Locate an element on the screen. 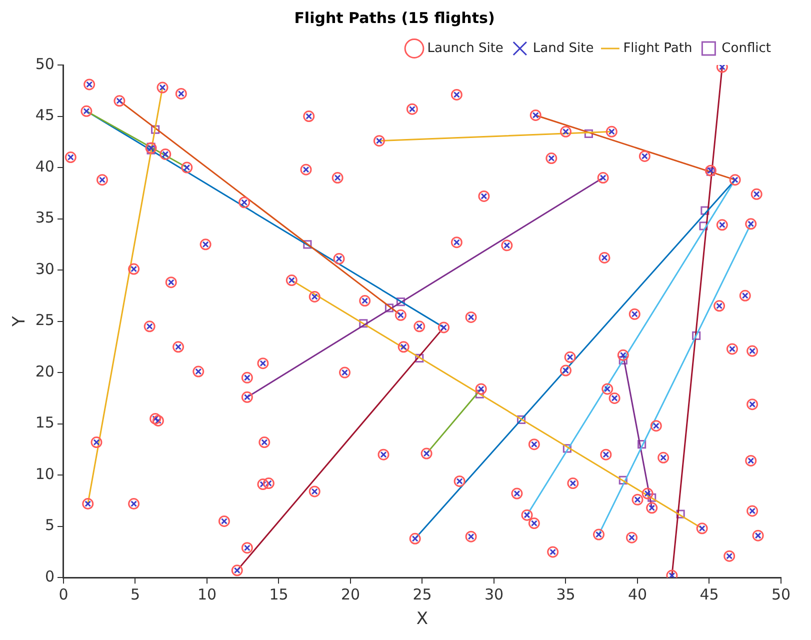 This screenshot has height=640, width=811. x-tick-label: 45 is located at coordinates (709, 594).